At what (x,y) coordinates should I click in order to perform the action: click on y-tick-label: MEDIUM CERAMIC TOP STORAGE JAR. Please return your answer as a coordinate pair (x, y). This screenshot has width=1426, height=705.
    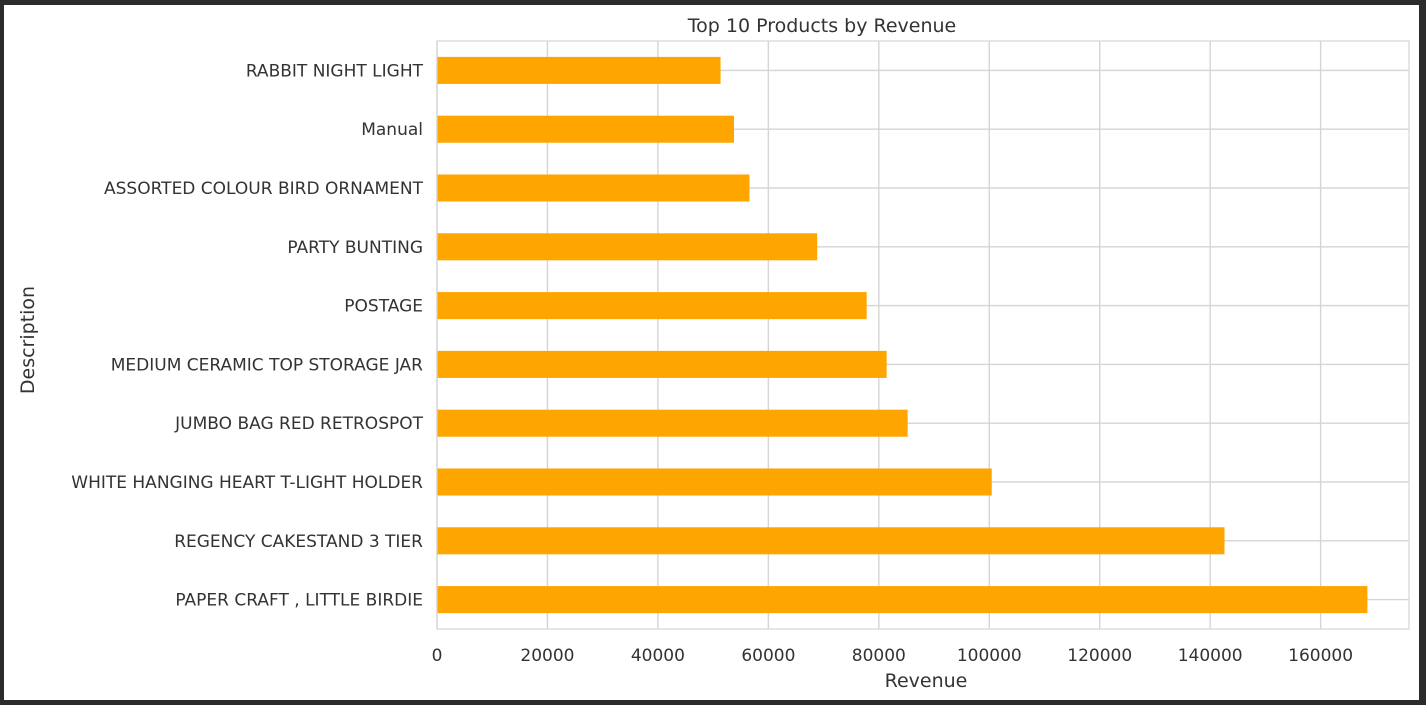
    Looking at the image, I should click on (267, 365).